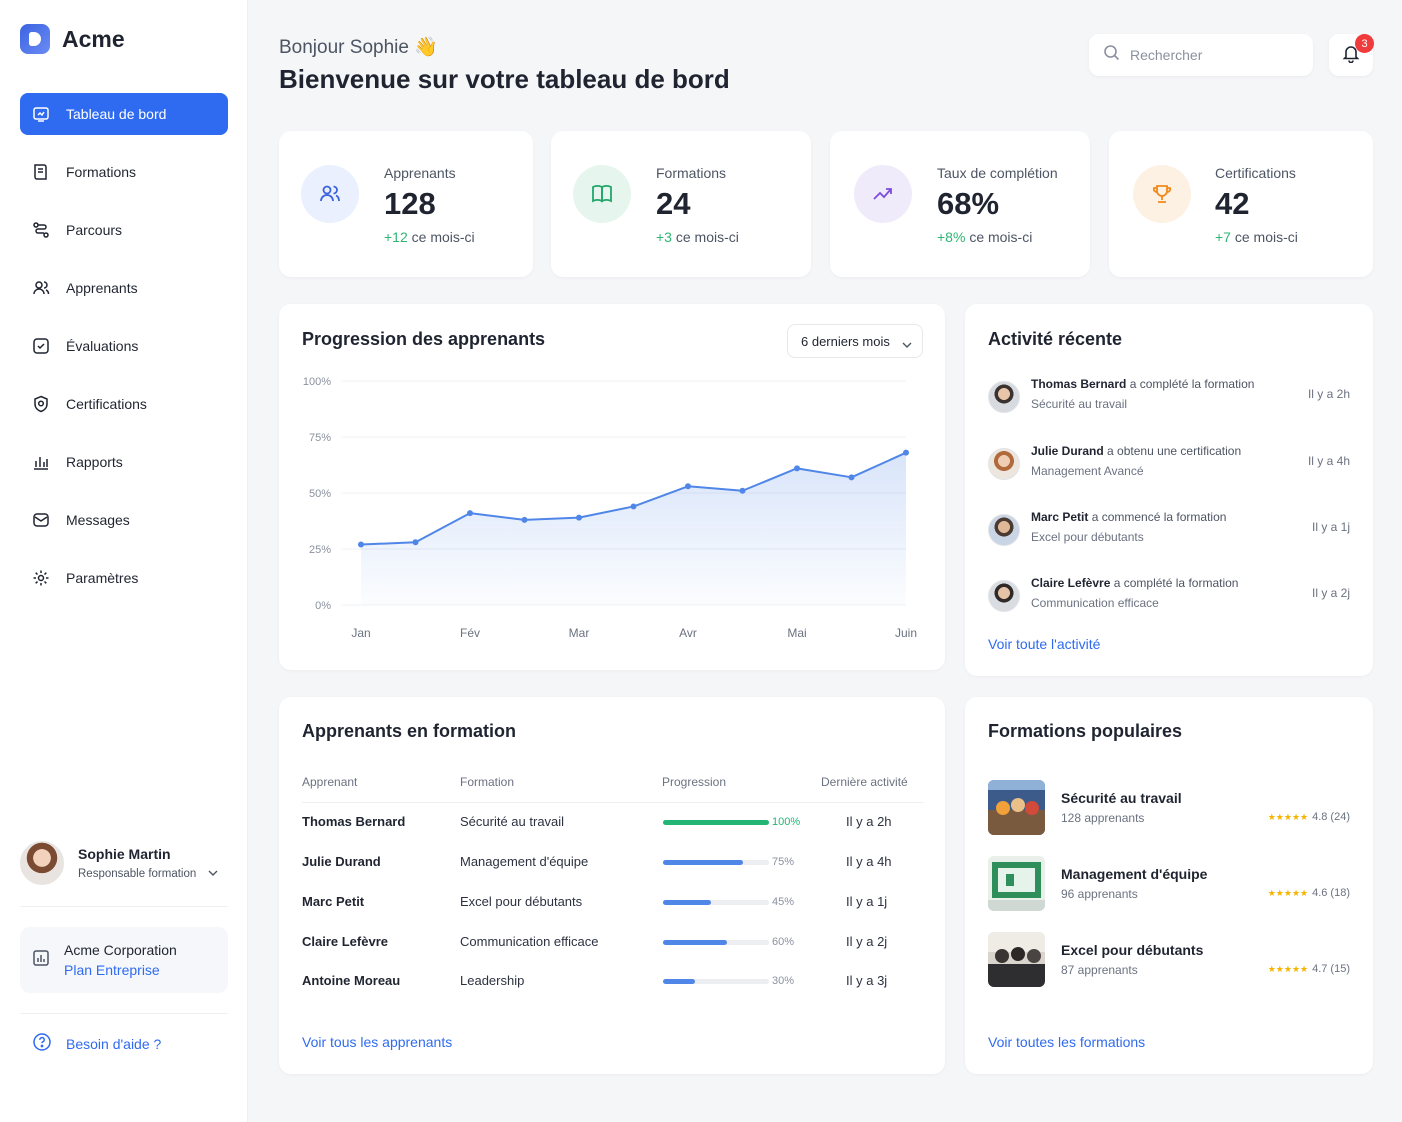  What do you see at coordinates (1121, 798) in the screenshot?
I see `course-title: Sécurité au travail` at bounding box center [1121, 798].